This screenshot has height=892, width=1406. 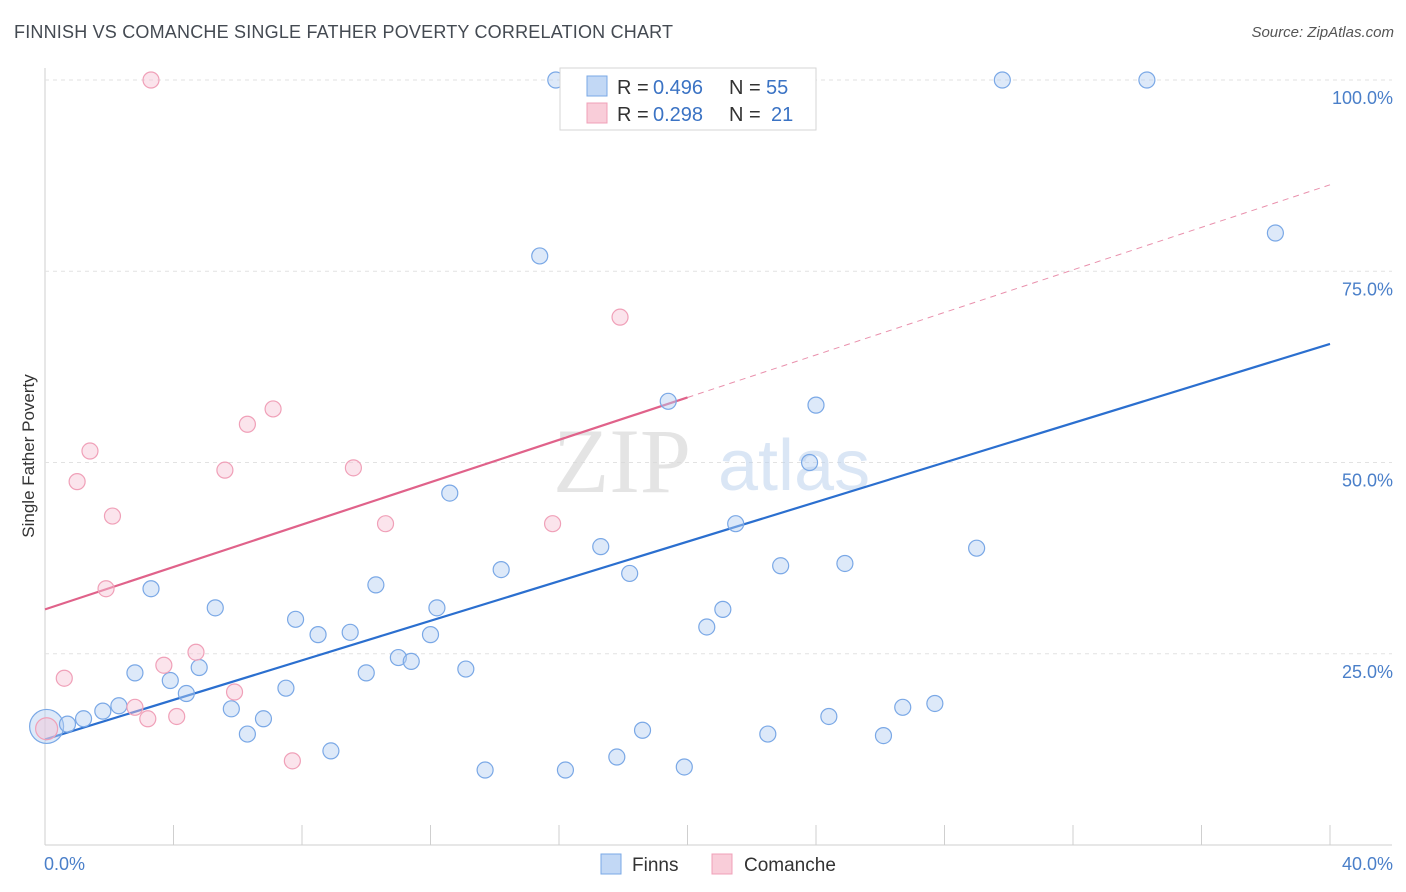 I want to click on series-legend: Finns Comanche, so click(x=718, y=864).